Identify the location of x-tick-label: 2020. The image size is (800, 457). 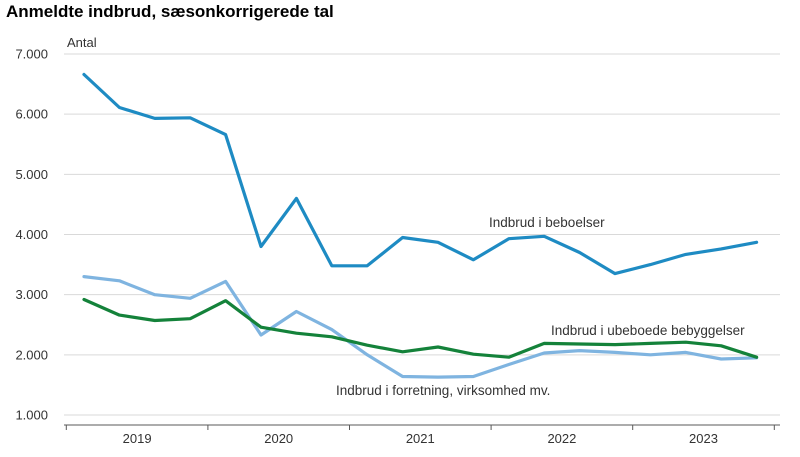
(278, 438).